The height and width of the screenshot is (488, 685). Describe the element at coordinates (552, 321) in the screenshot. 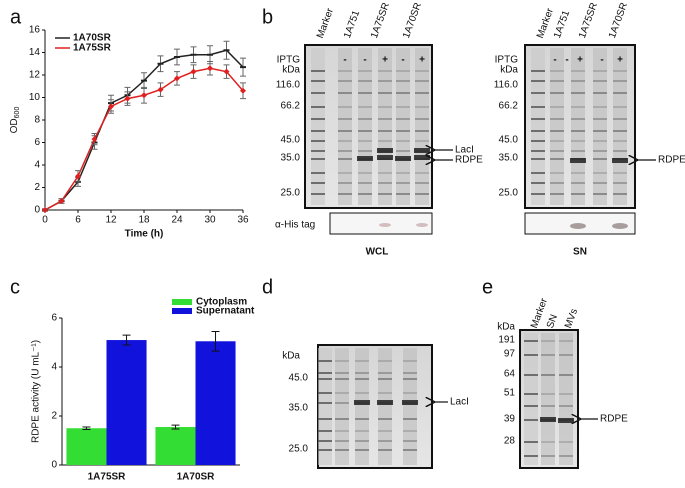

I see `lane-label: SN` at that location.